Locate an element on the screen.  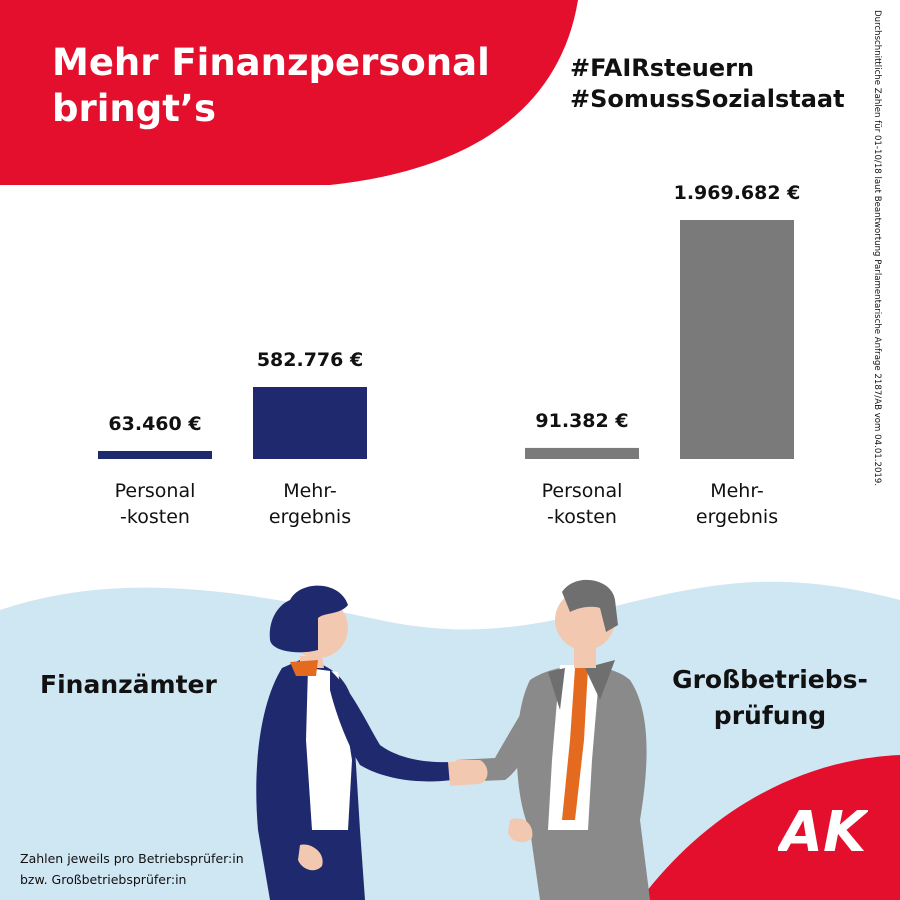
page-title: Mehr Finanzpersonal bringt’s is located at coordinates (271, 85).